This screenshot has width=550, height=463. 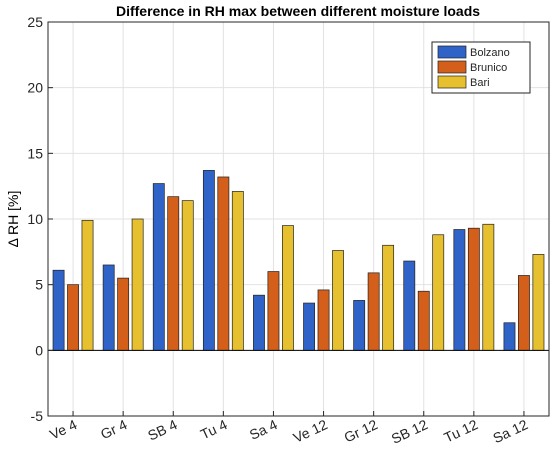 What do you see at coordinates (35, 22) in the screenshot?
I see `y-tick-label: 25` at bounding box center [35, 22].